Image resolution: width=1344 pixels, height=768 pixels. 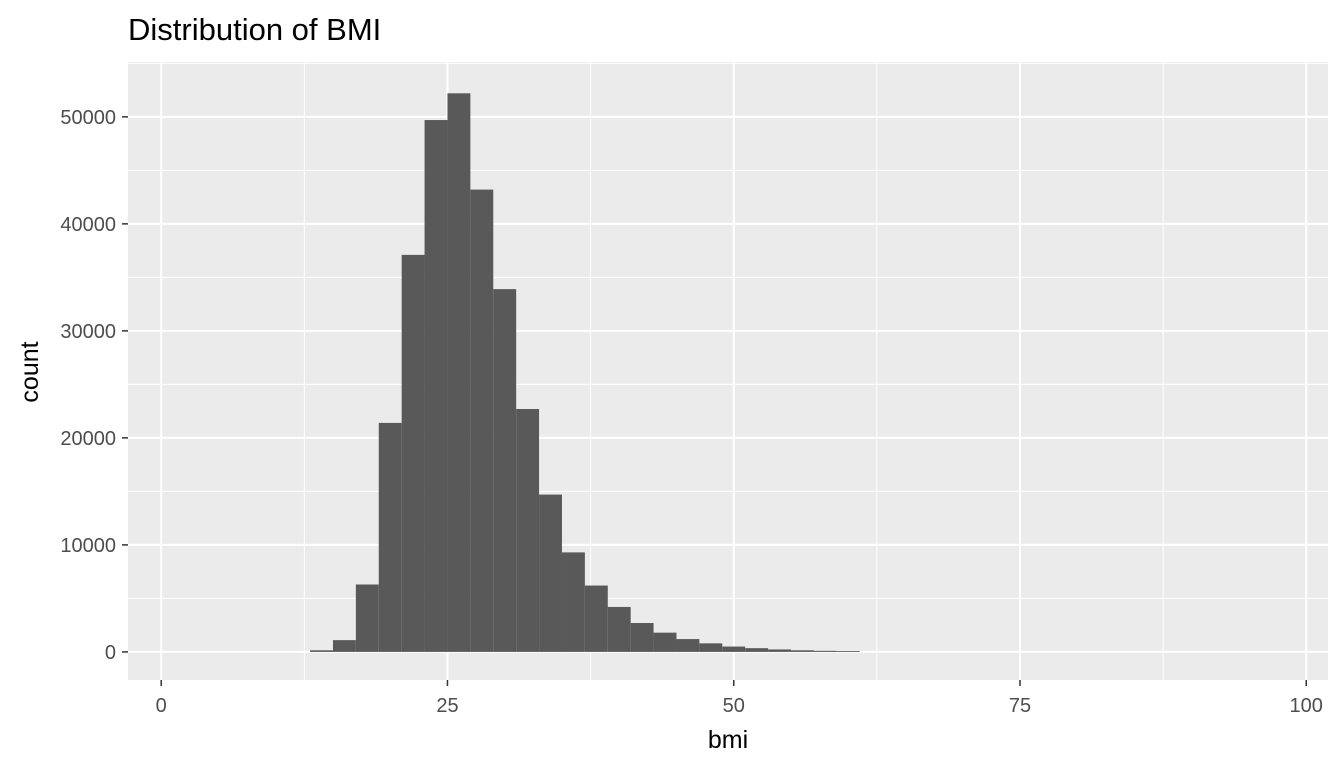 I want to click on y-axis-title: count, so click(x=30, y=371).